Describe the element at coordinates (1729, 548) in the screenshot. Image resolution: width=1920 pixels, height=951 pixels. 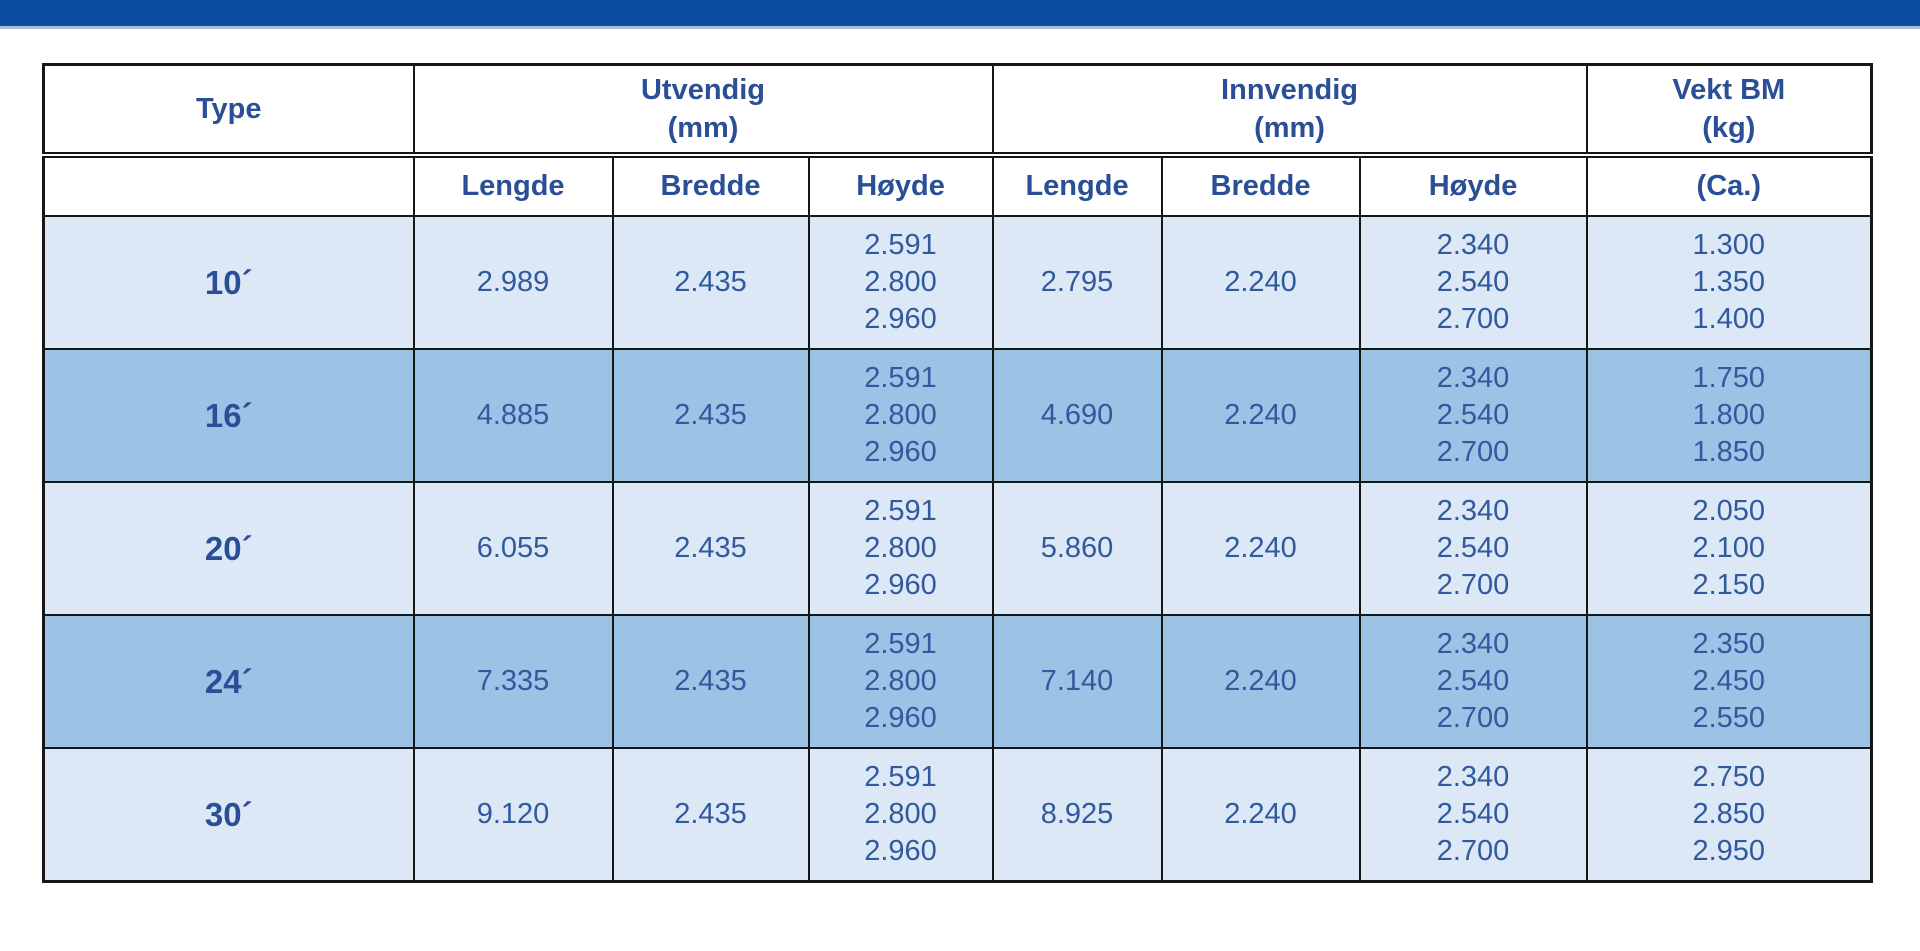
I see `cell-vekt: 2.050 2.100 2.150` at that location.